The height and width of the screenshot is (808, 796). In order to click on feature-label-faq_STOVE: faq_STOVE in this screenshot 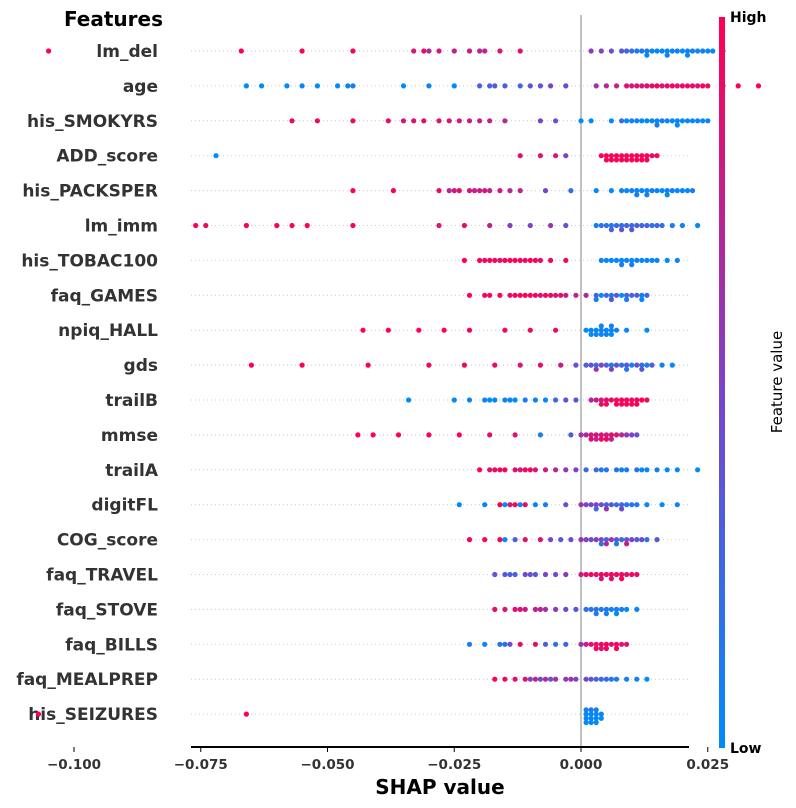, I will do `click(107, 610)`.